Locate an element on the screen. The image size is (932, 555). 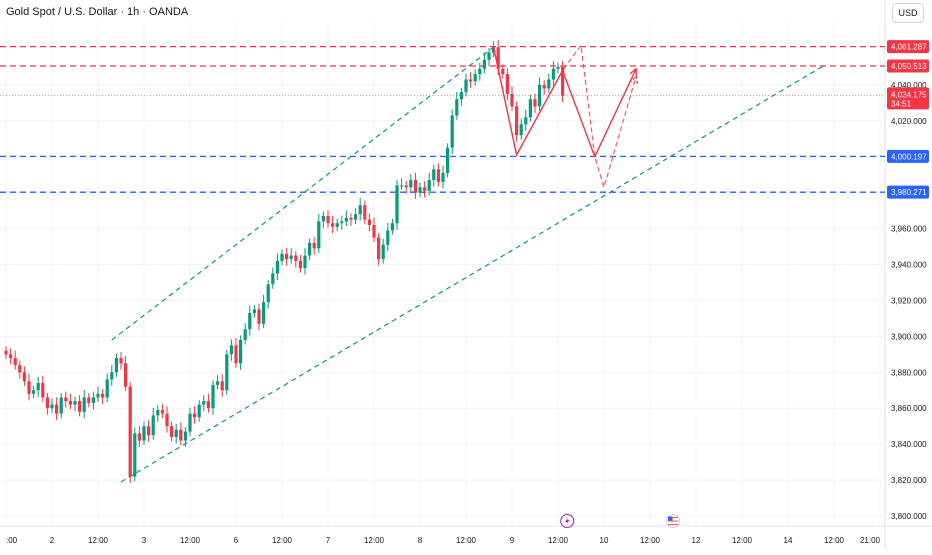
projection-path-dashed is located at coordinates (565, 116).